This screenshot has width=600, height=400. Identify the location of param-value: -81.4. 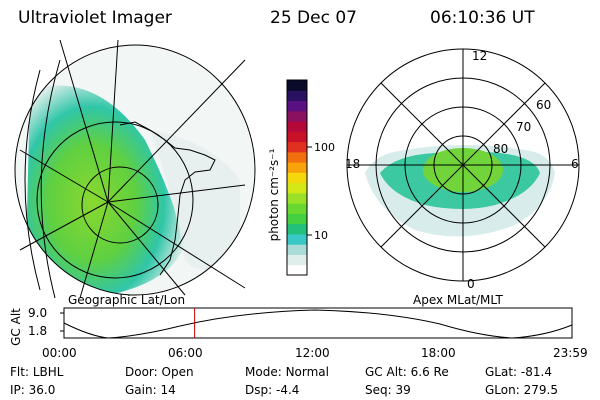
(536, 372).